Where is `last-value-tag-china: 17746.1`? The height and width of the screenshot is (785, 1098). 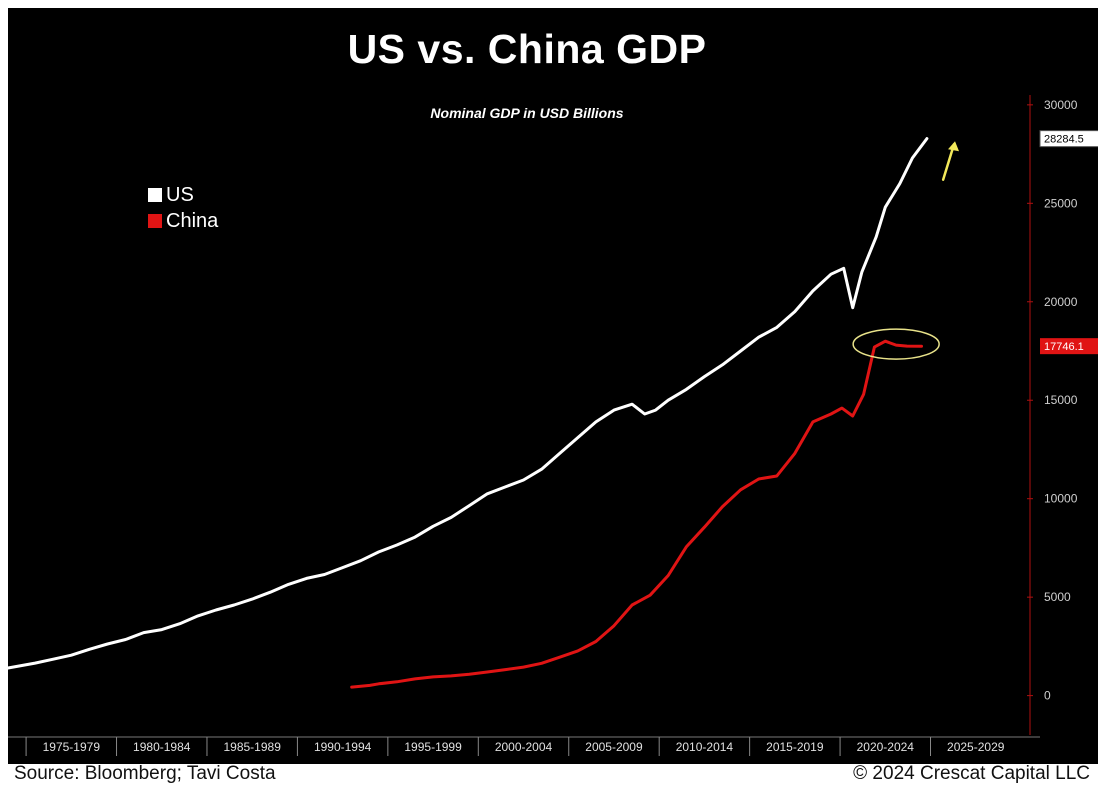 last-value-tag-china: 17746.1 is located at coordinates (1069, 346).